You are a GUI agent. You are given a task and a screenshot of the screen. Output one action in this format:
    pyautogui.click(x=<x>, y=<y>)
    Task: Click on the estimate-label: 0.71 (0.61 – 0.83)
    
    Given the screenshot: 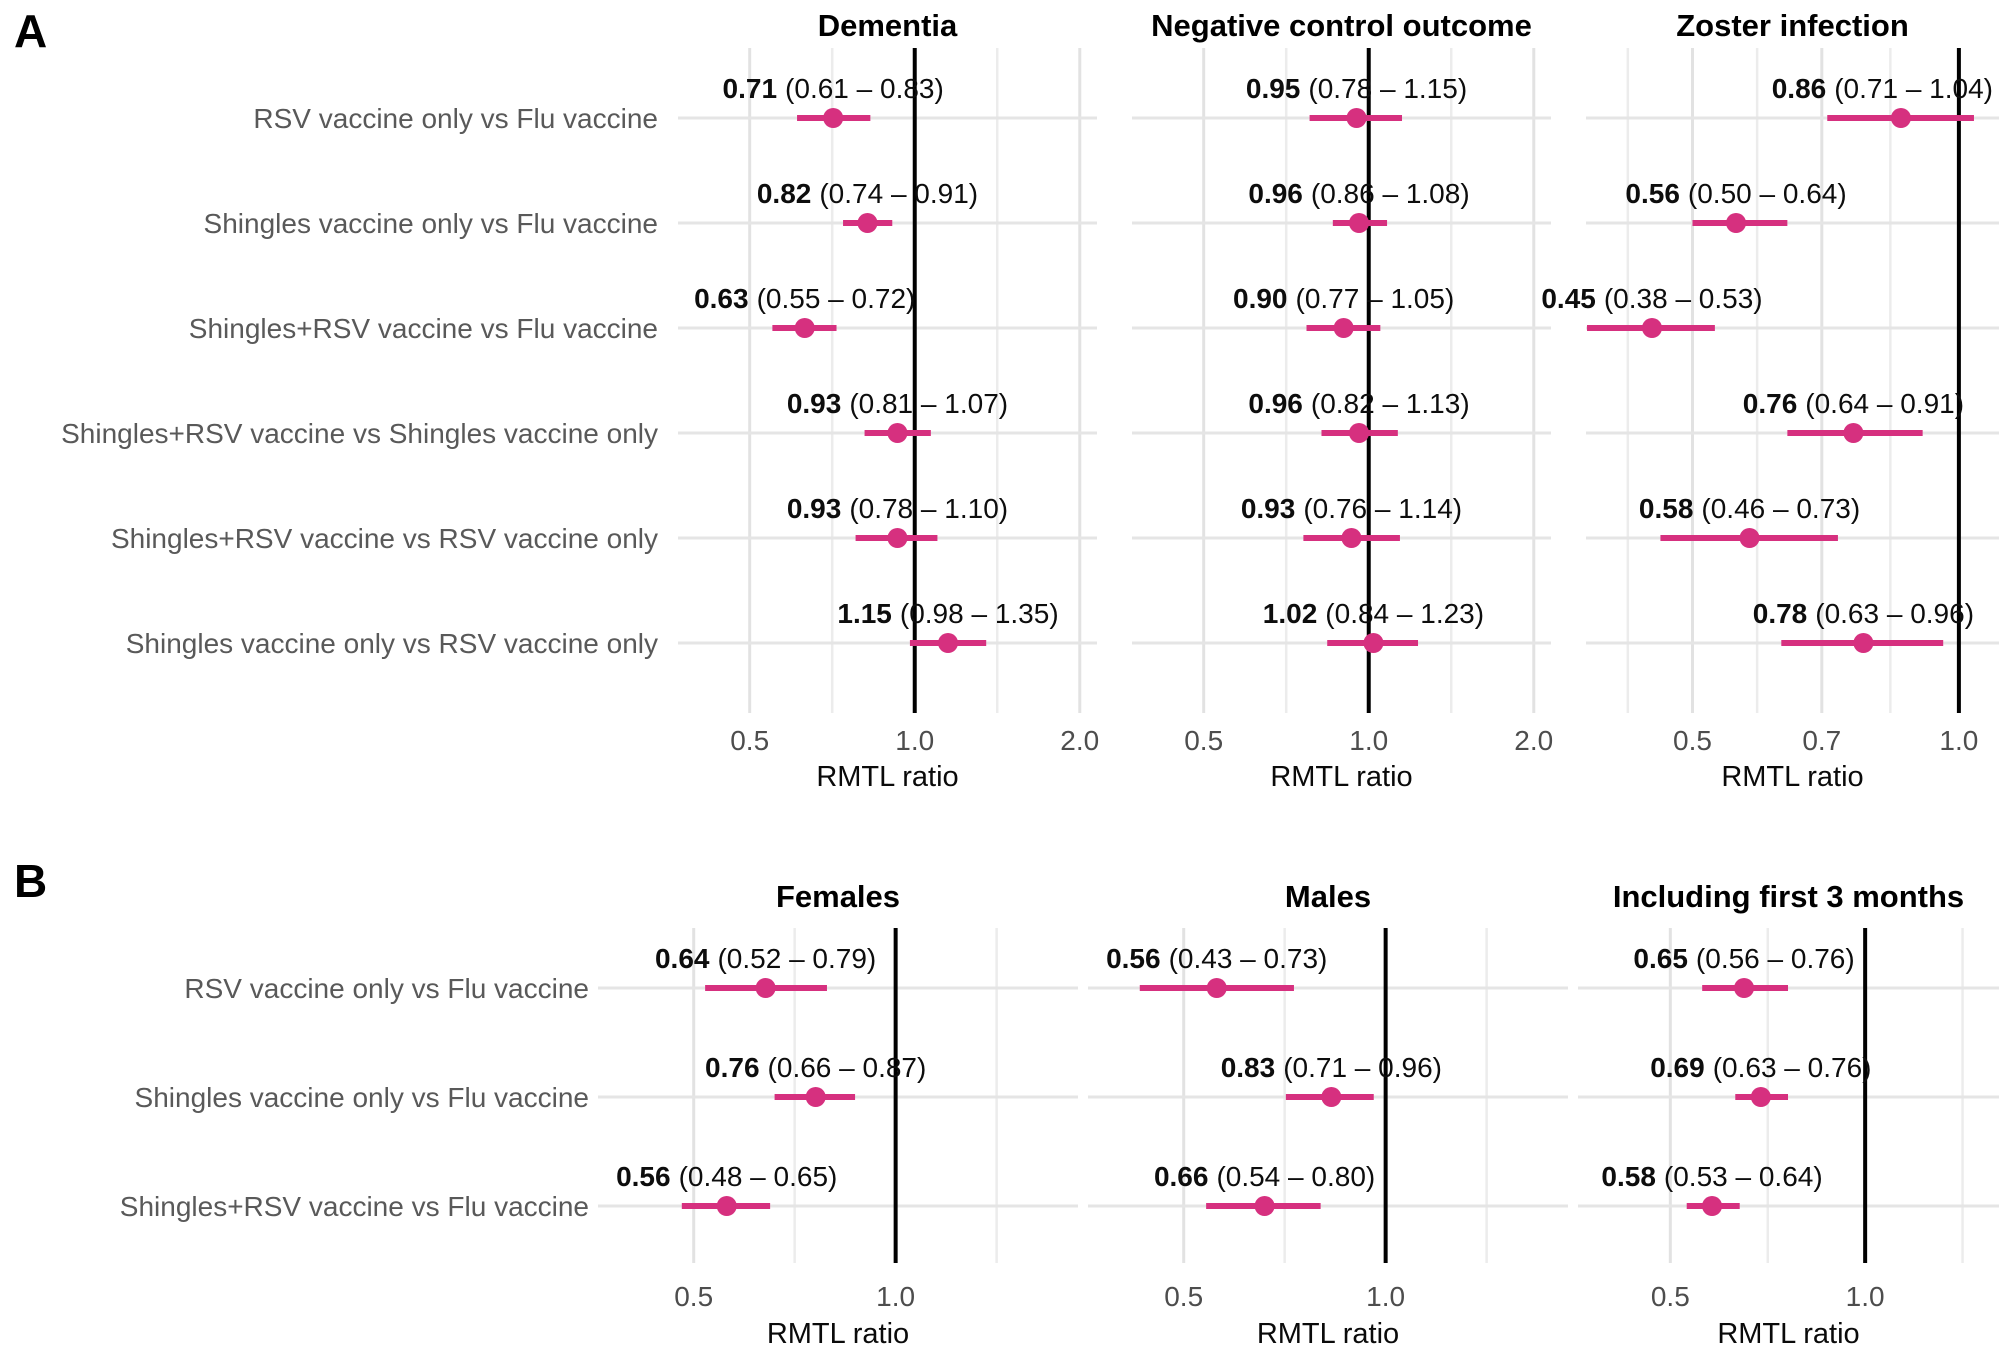 What is the action you would take?
    pyautogui.click(x=833, y=88)
    